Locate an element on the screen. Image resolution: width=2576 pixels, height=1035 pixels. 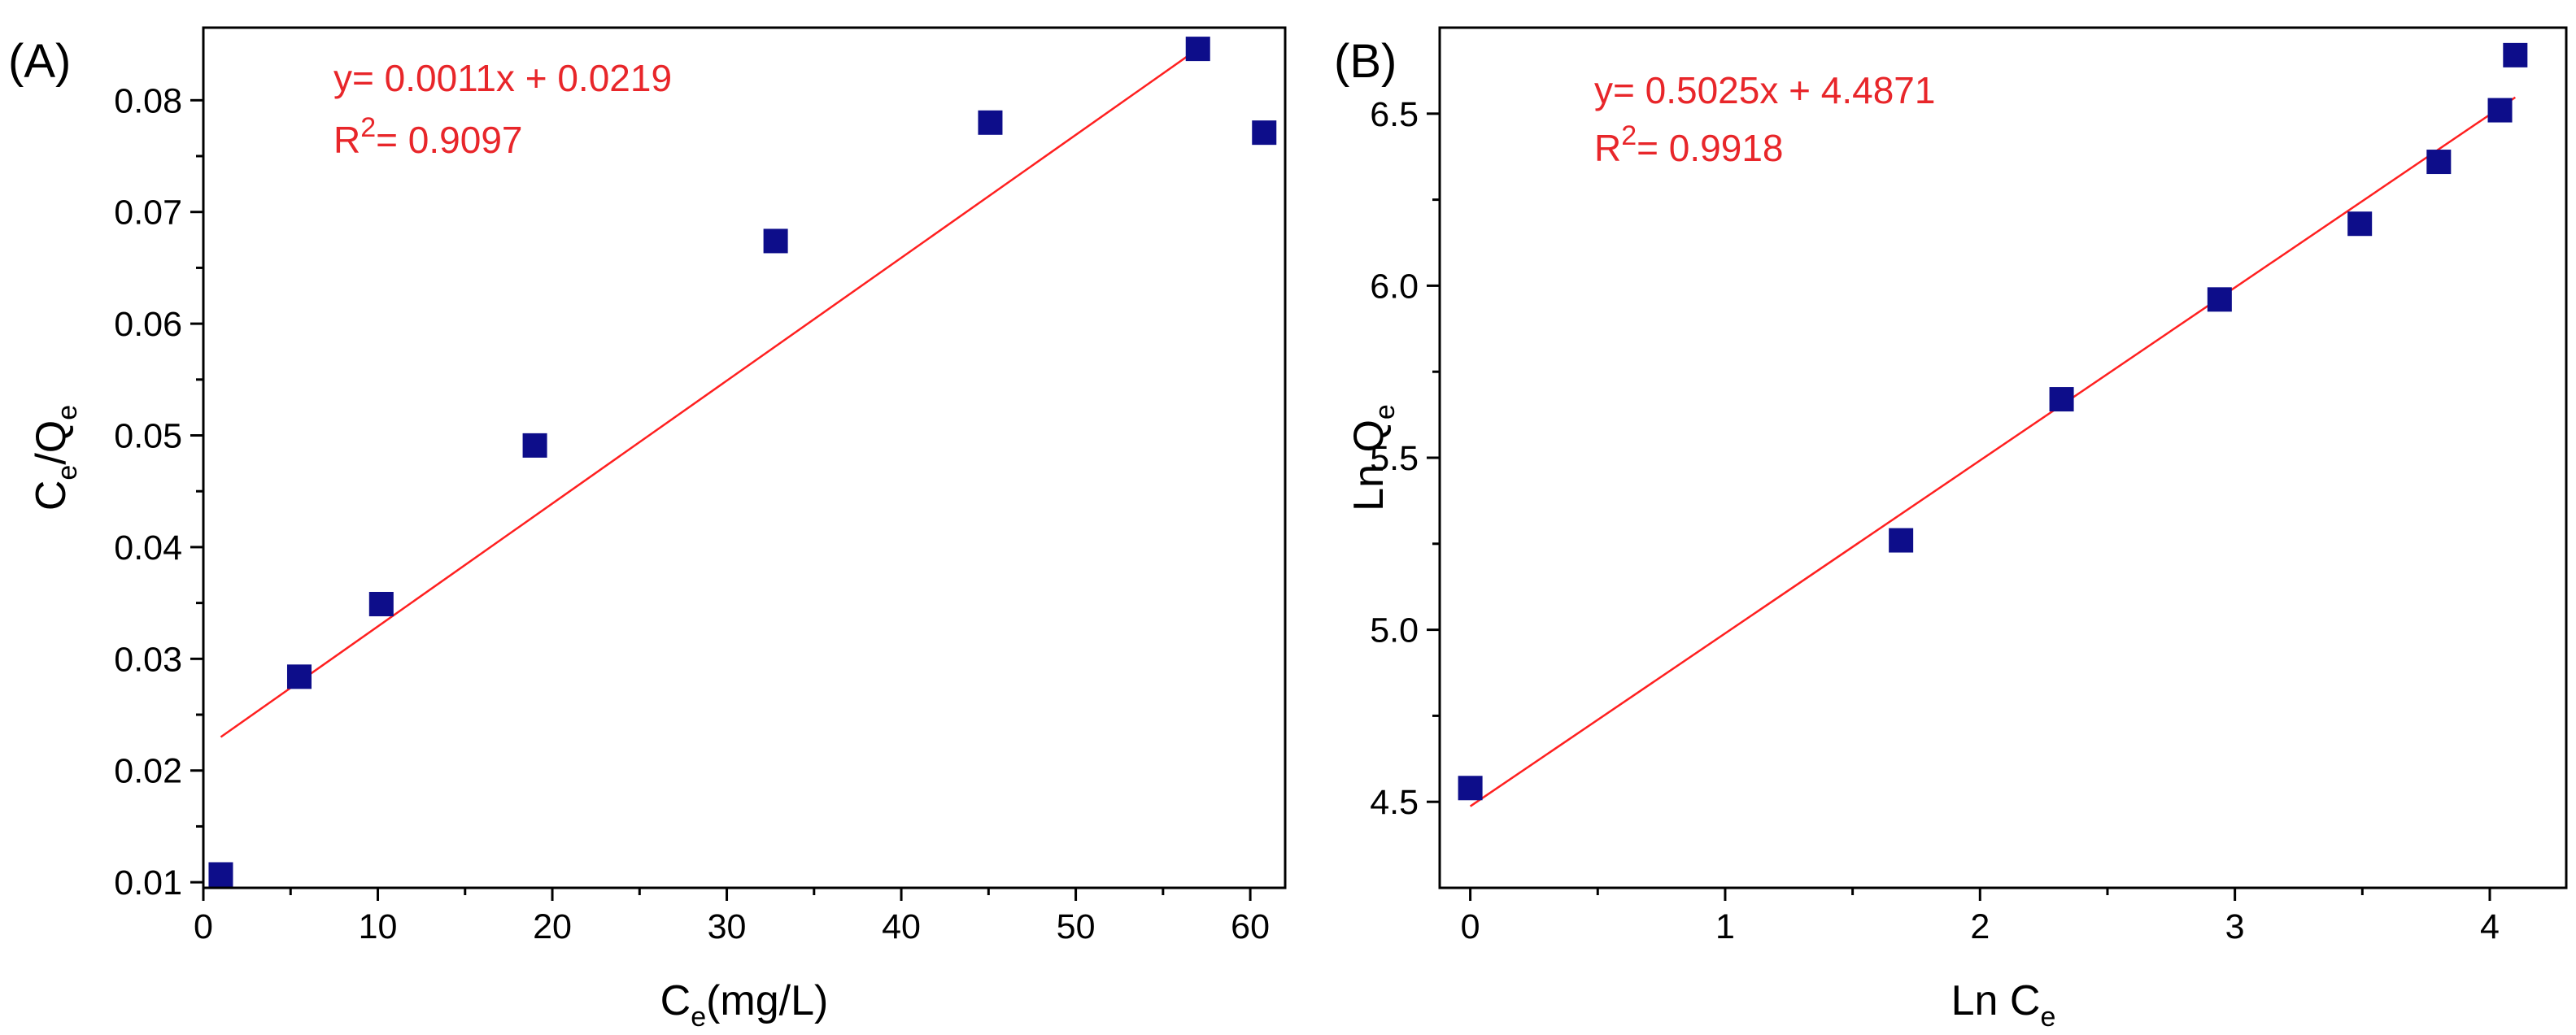
panel-a-x-tick-label: 60 is located at coordinates (1250, 926).